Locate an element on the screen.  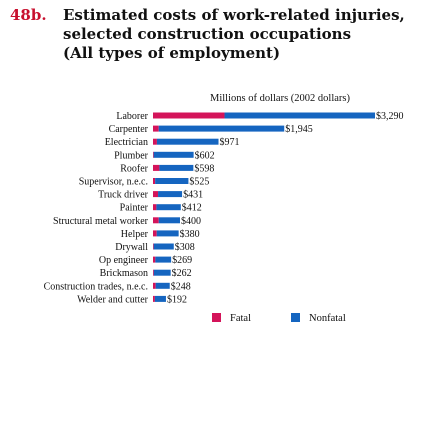
category-label: Op engineer is located at coordinates (124, 260).